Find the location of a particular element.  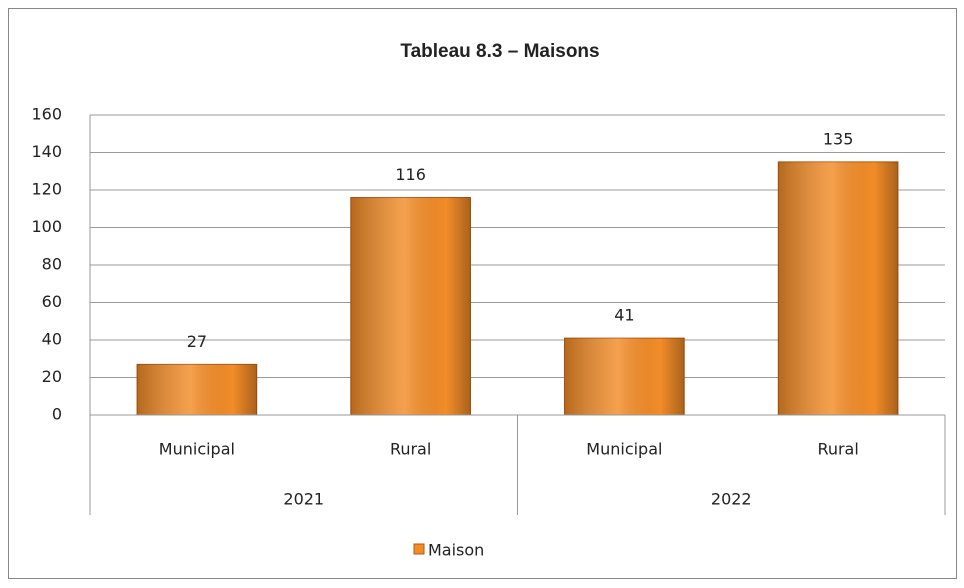

data-label: 135 is located at coordinates (838, 138).